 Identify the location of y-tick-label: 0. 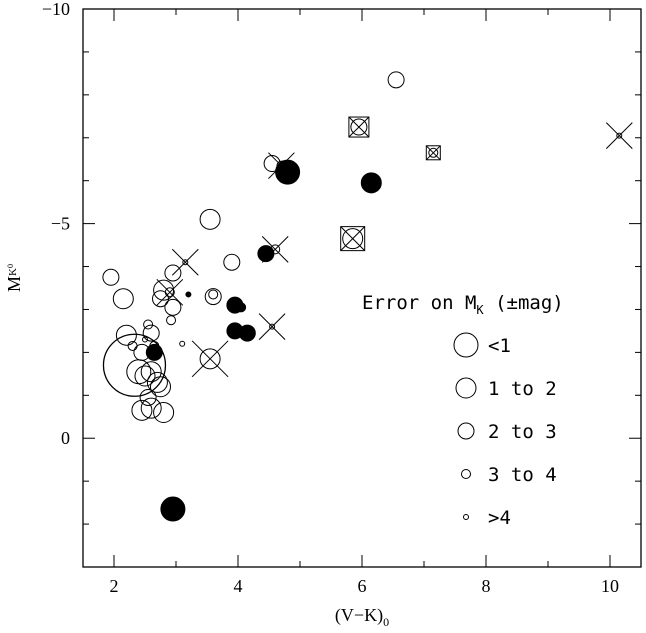
(65, 438).